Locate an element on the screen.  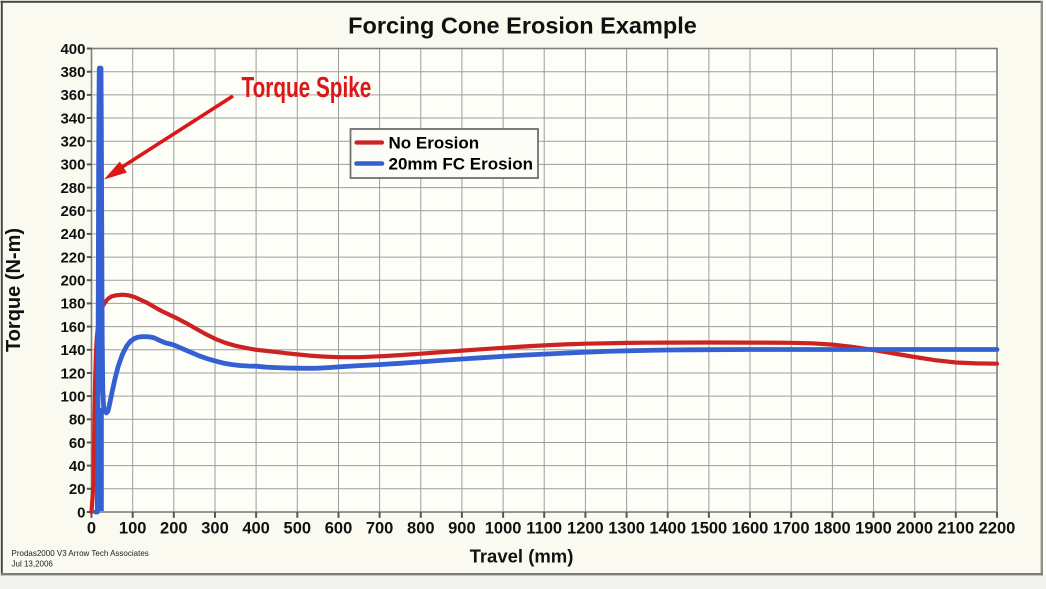
svg-text: 160 is located at coordinates (72, 327).